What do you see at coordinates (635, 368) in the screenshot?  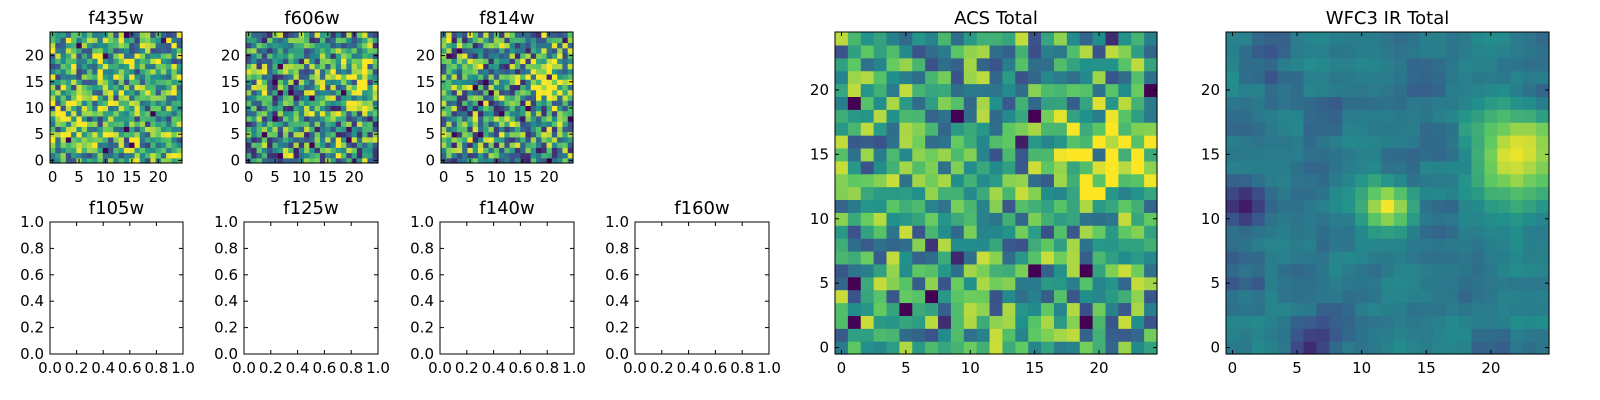 I see `x-tick-label: 0.0` at bounding box center [635, 368].